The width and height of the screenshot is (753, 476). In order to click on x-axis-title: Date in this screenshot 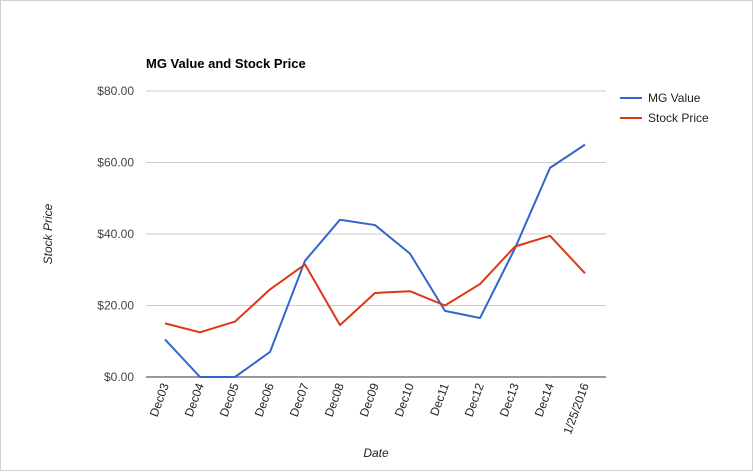, I will do `click(376, 453)`.